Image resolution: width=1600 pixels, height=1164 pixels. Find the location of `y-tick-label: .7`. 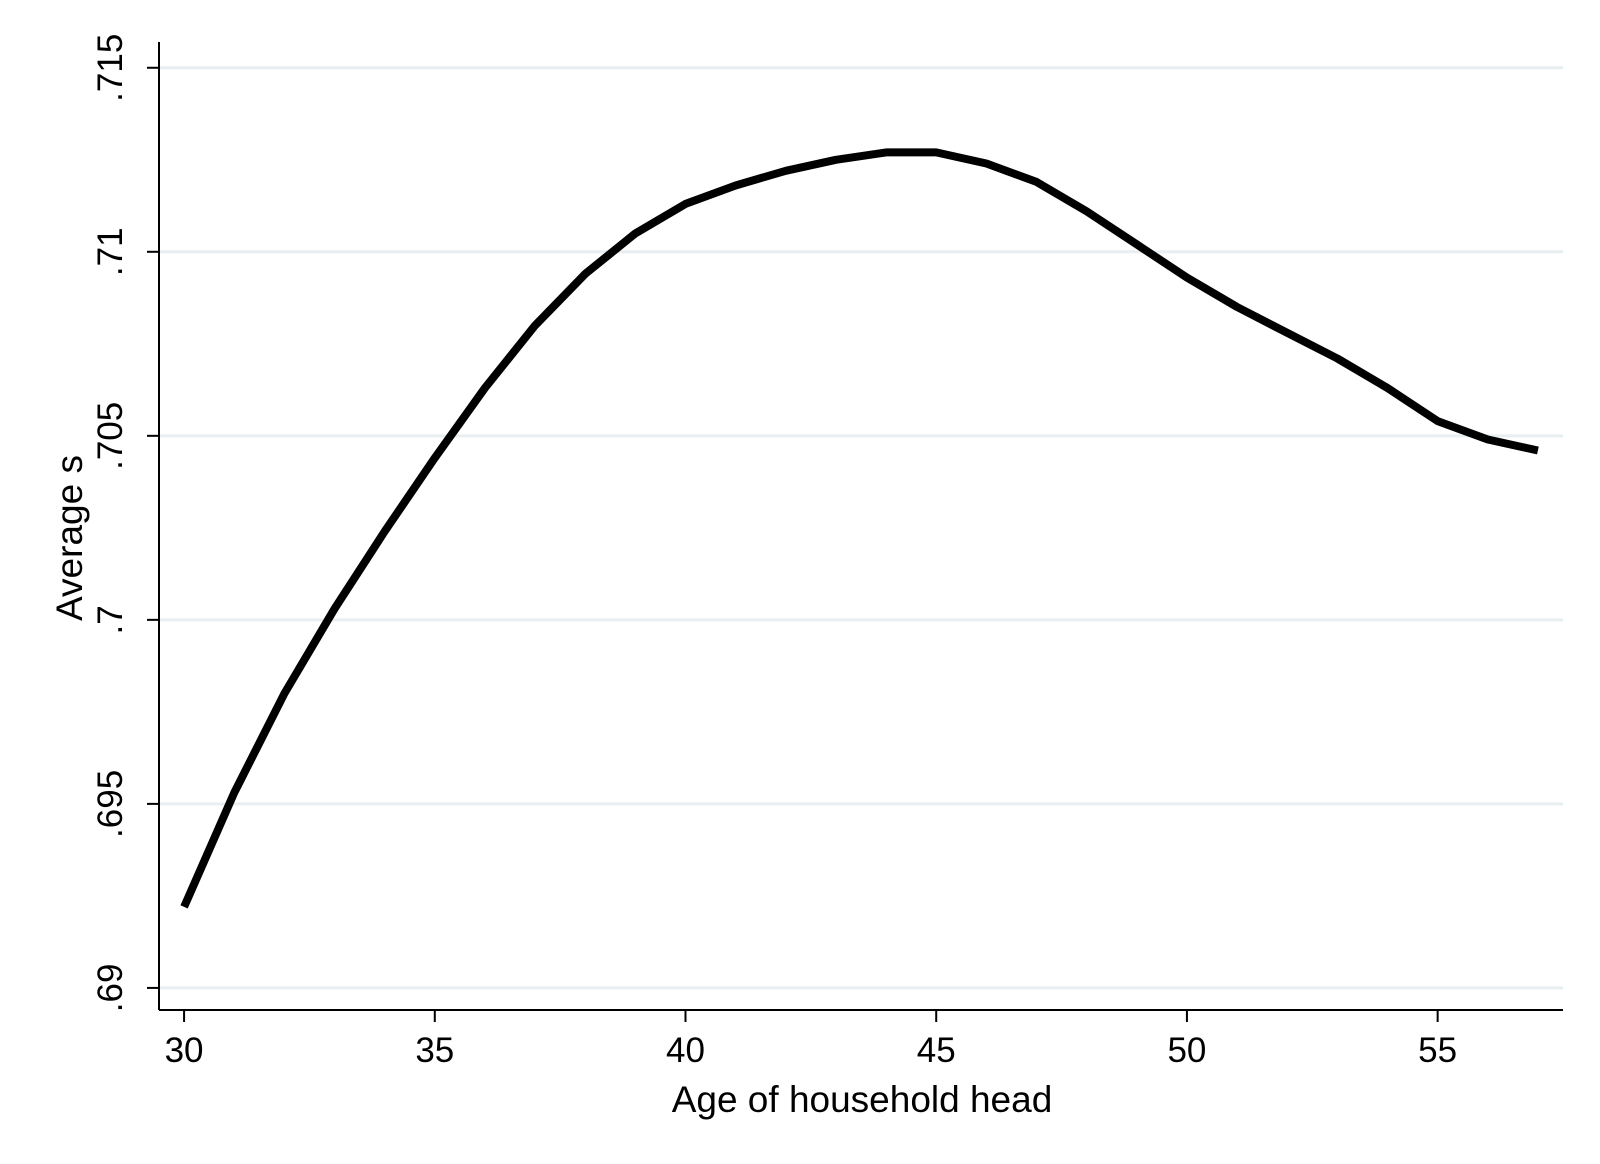

y-tick-label: .7 is located at coordinates (110, 619).